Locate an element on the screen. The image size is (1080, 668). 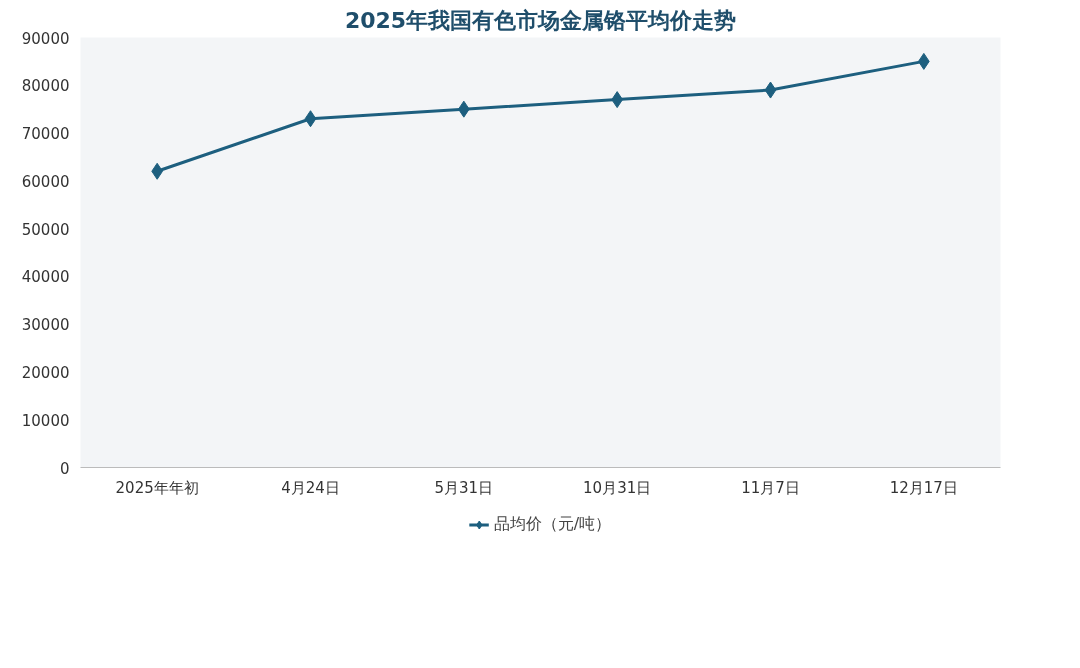
y-tick-label: 90000 is located at coordinates (45, 38).